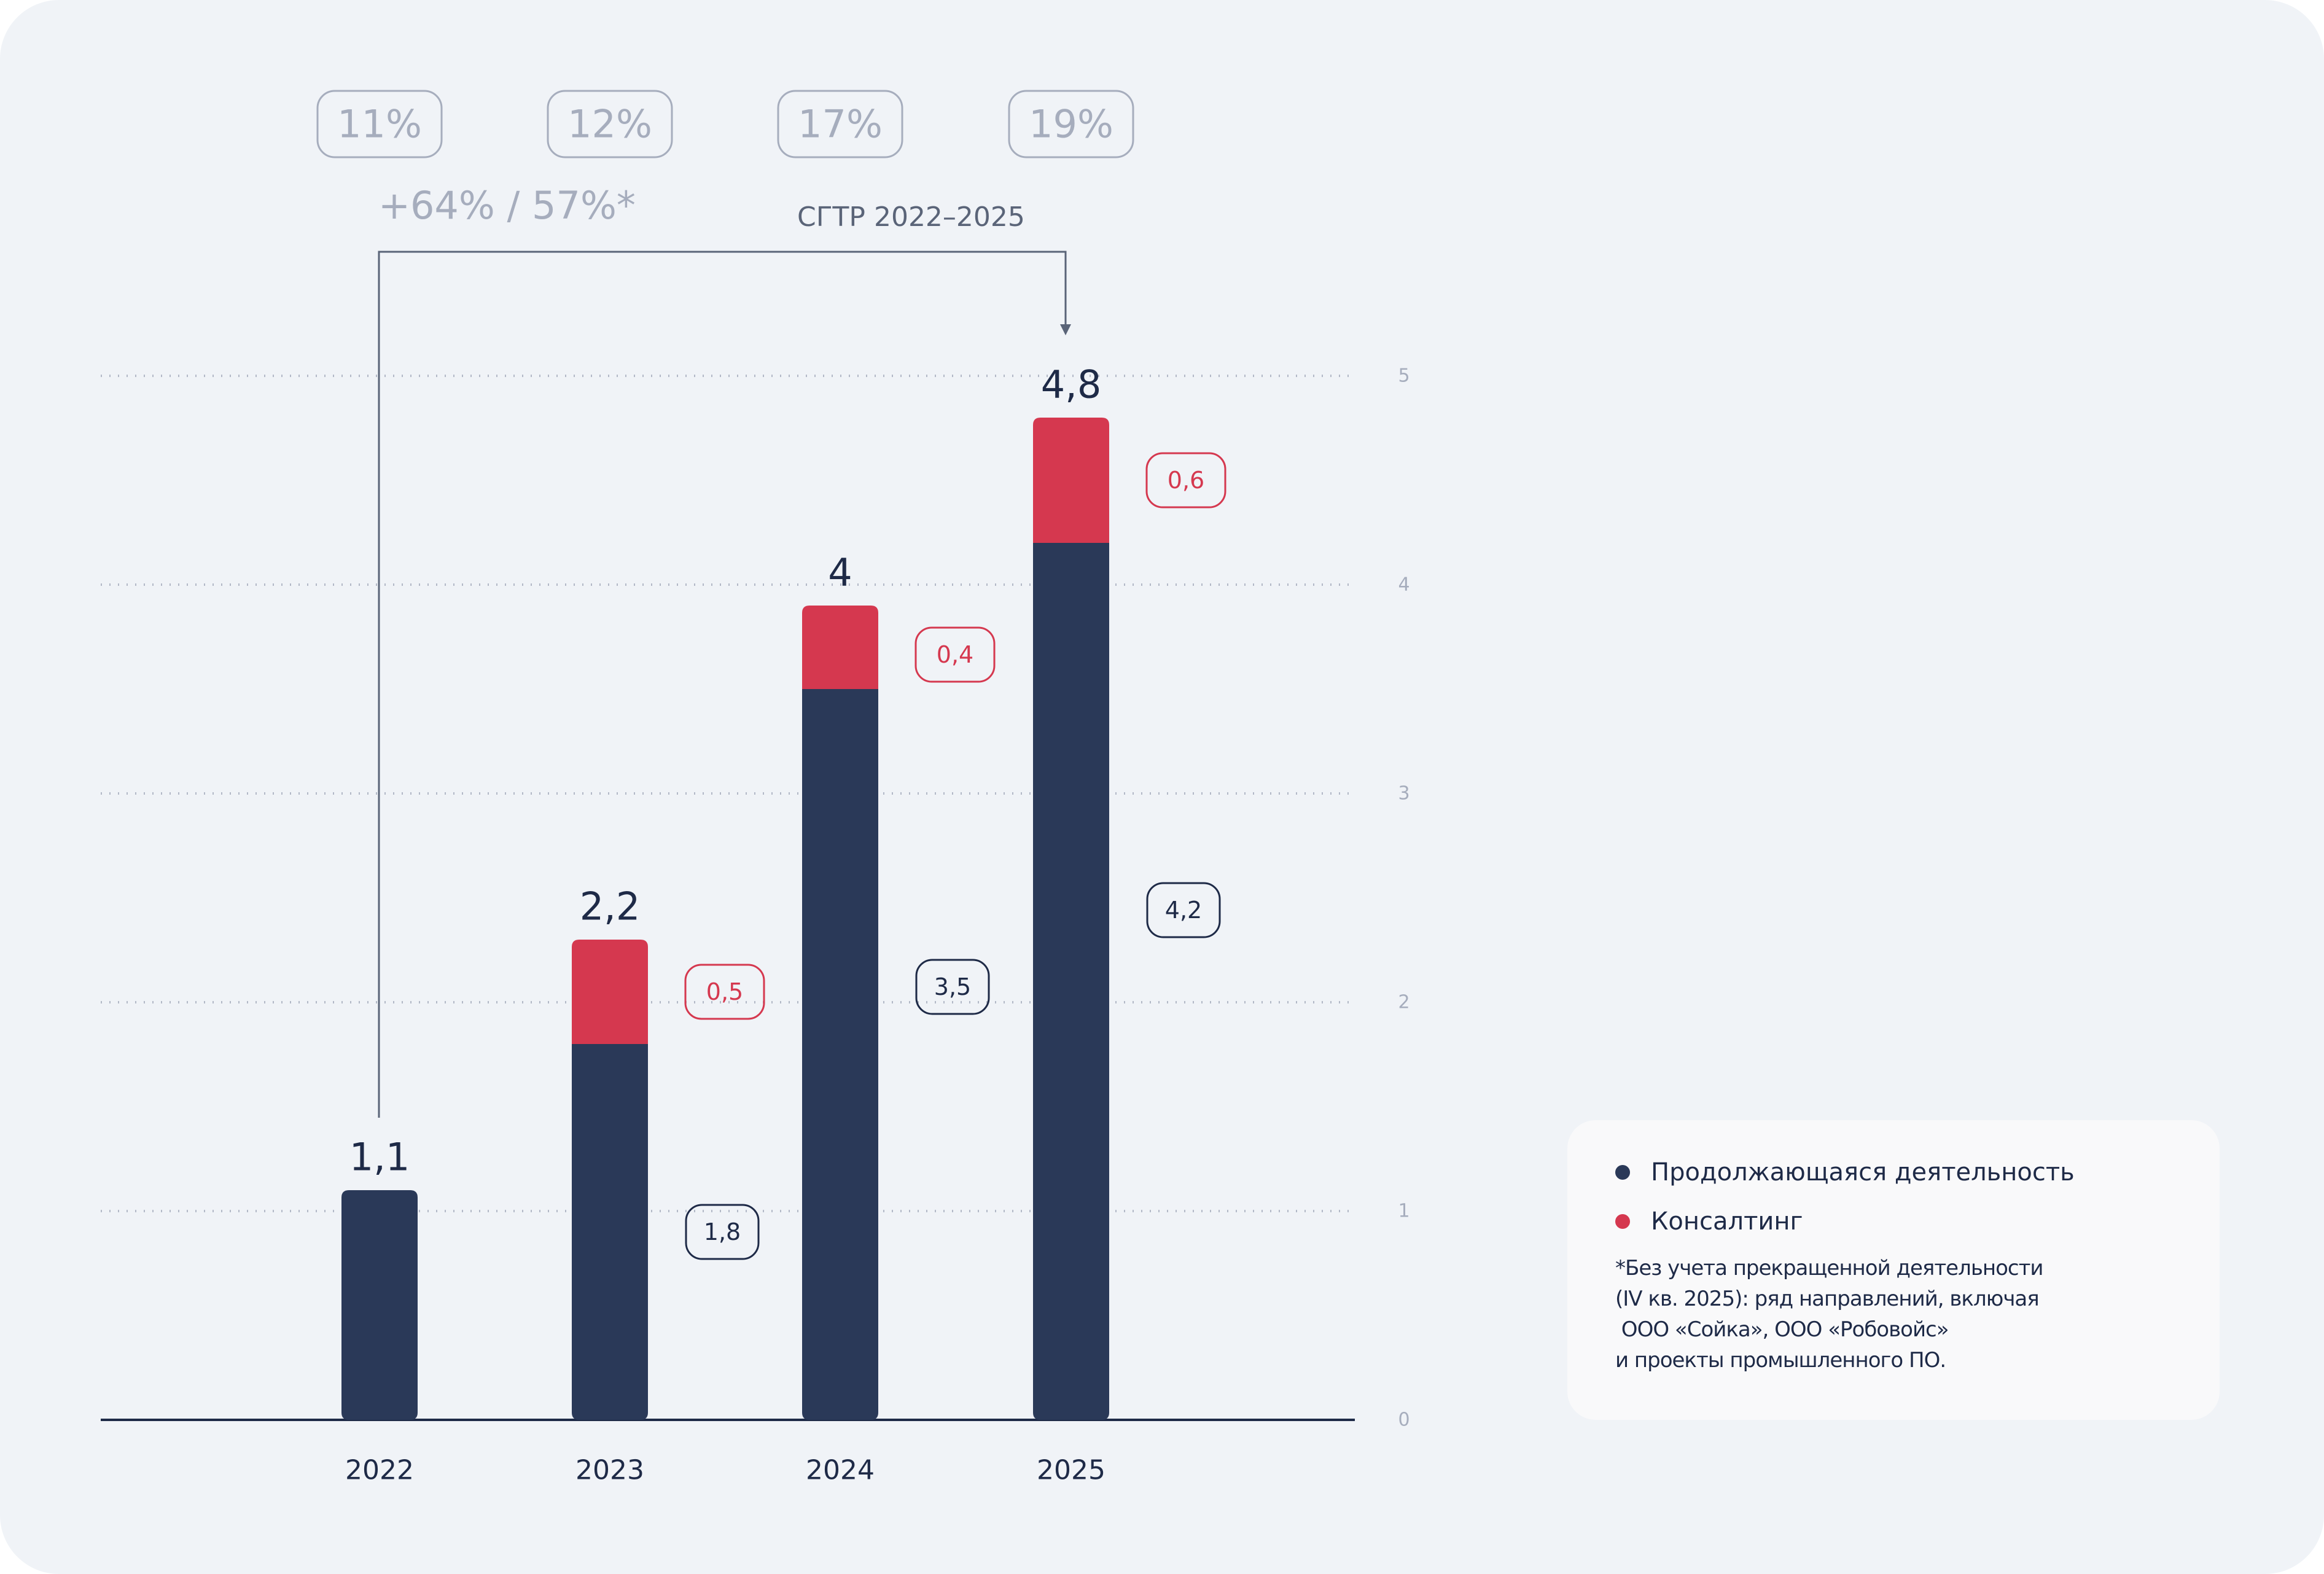 Image resolution: width=2324 pixels, height=1574 pixels. Describe the element at coordinates (1827, 1299) in the screenshot. I see `footnote-line: (IV кв. 2025): ряд направлений, включая` at that location.